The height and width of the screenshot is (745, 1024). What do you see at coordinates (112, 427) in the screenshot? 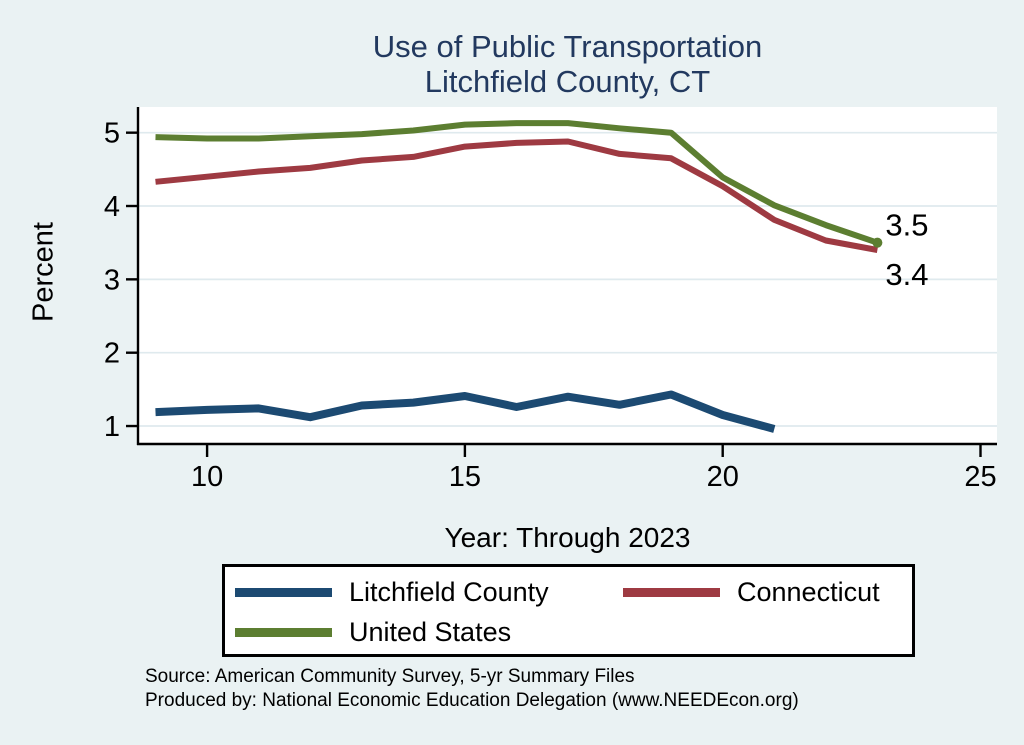
I see `y-tick-label-1: 1` at bounding box center [112, 427].